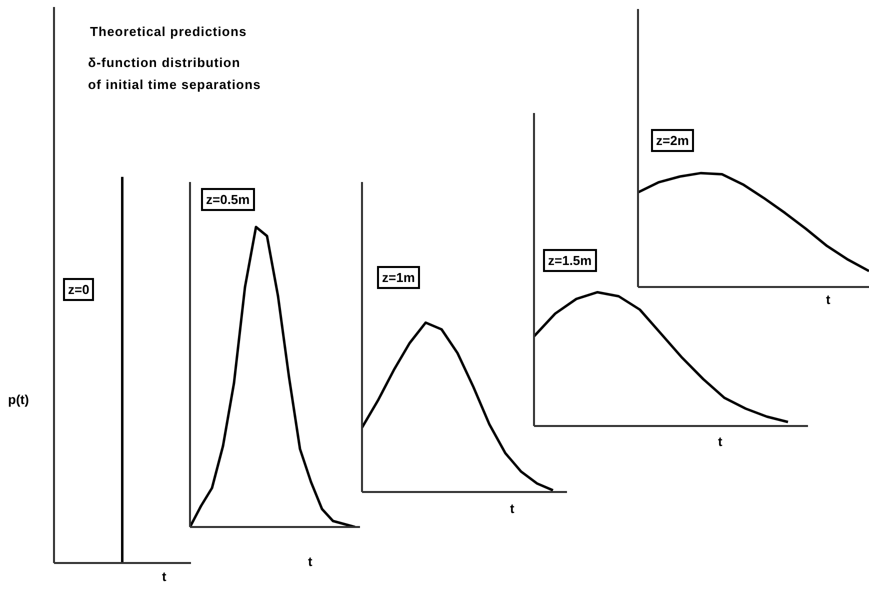 The image size is (869, 591). I want to click on text: z=0.5m, so click(228, 199).